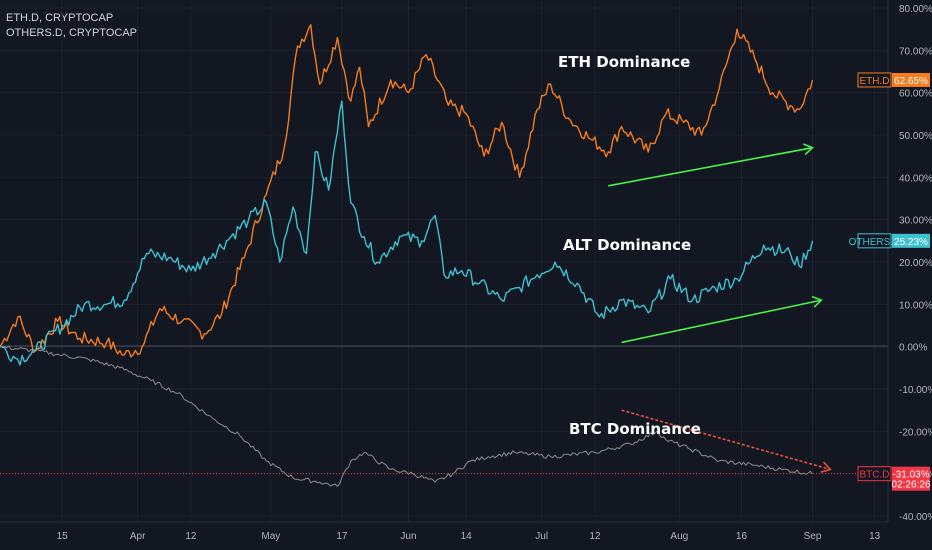  I want to click on x-tick-label: 15, so click(63, 536).